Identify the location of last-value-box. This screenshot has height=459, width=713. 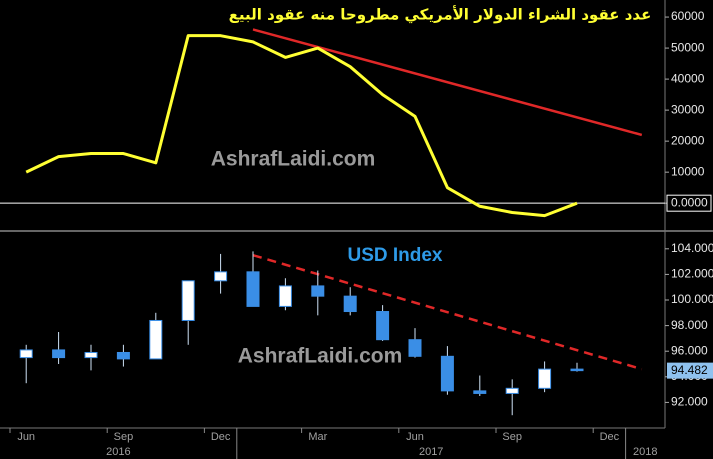
(690, 370).